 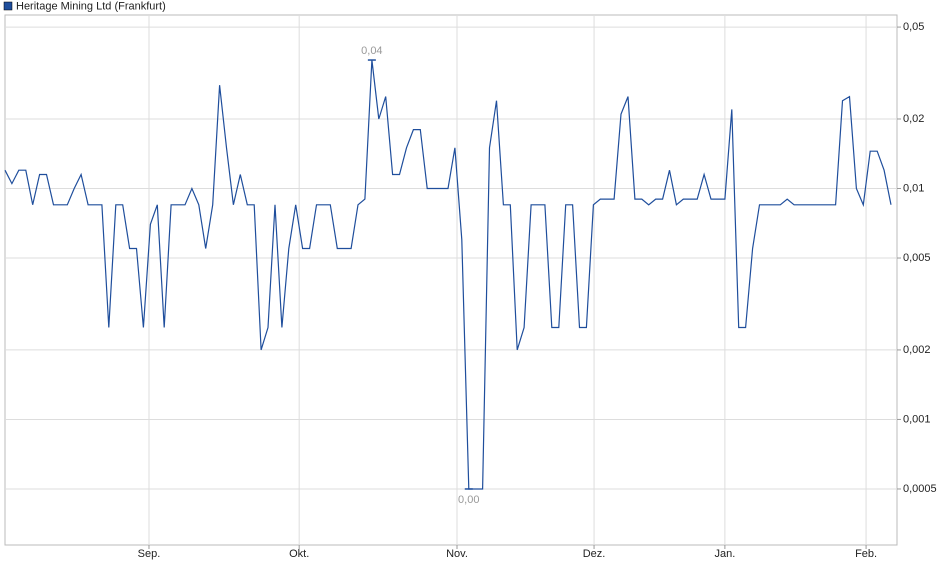 What do you see at coordinates (913, 27) in the screenshot?
I see `y-tick-label: 0,05` at bounding box center [913, 27].